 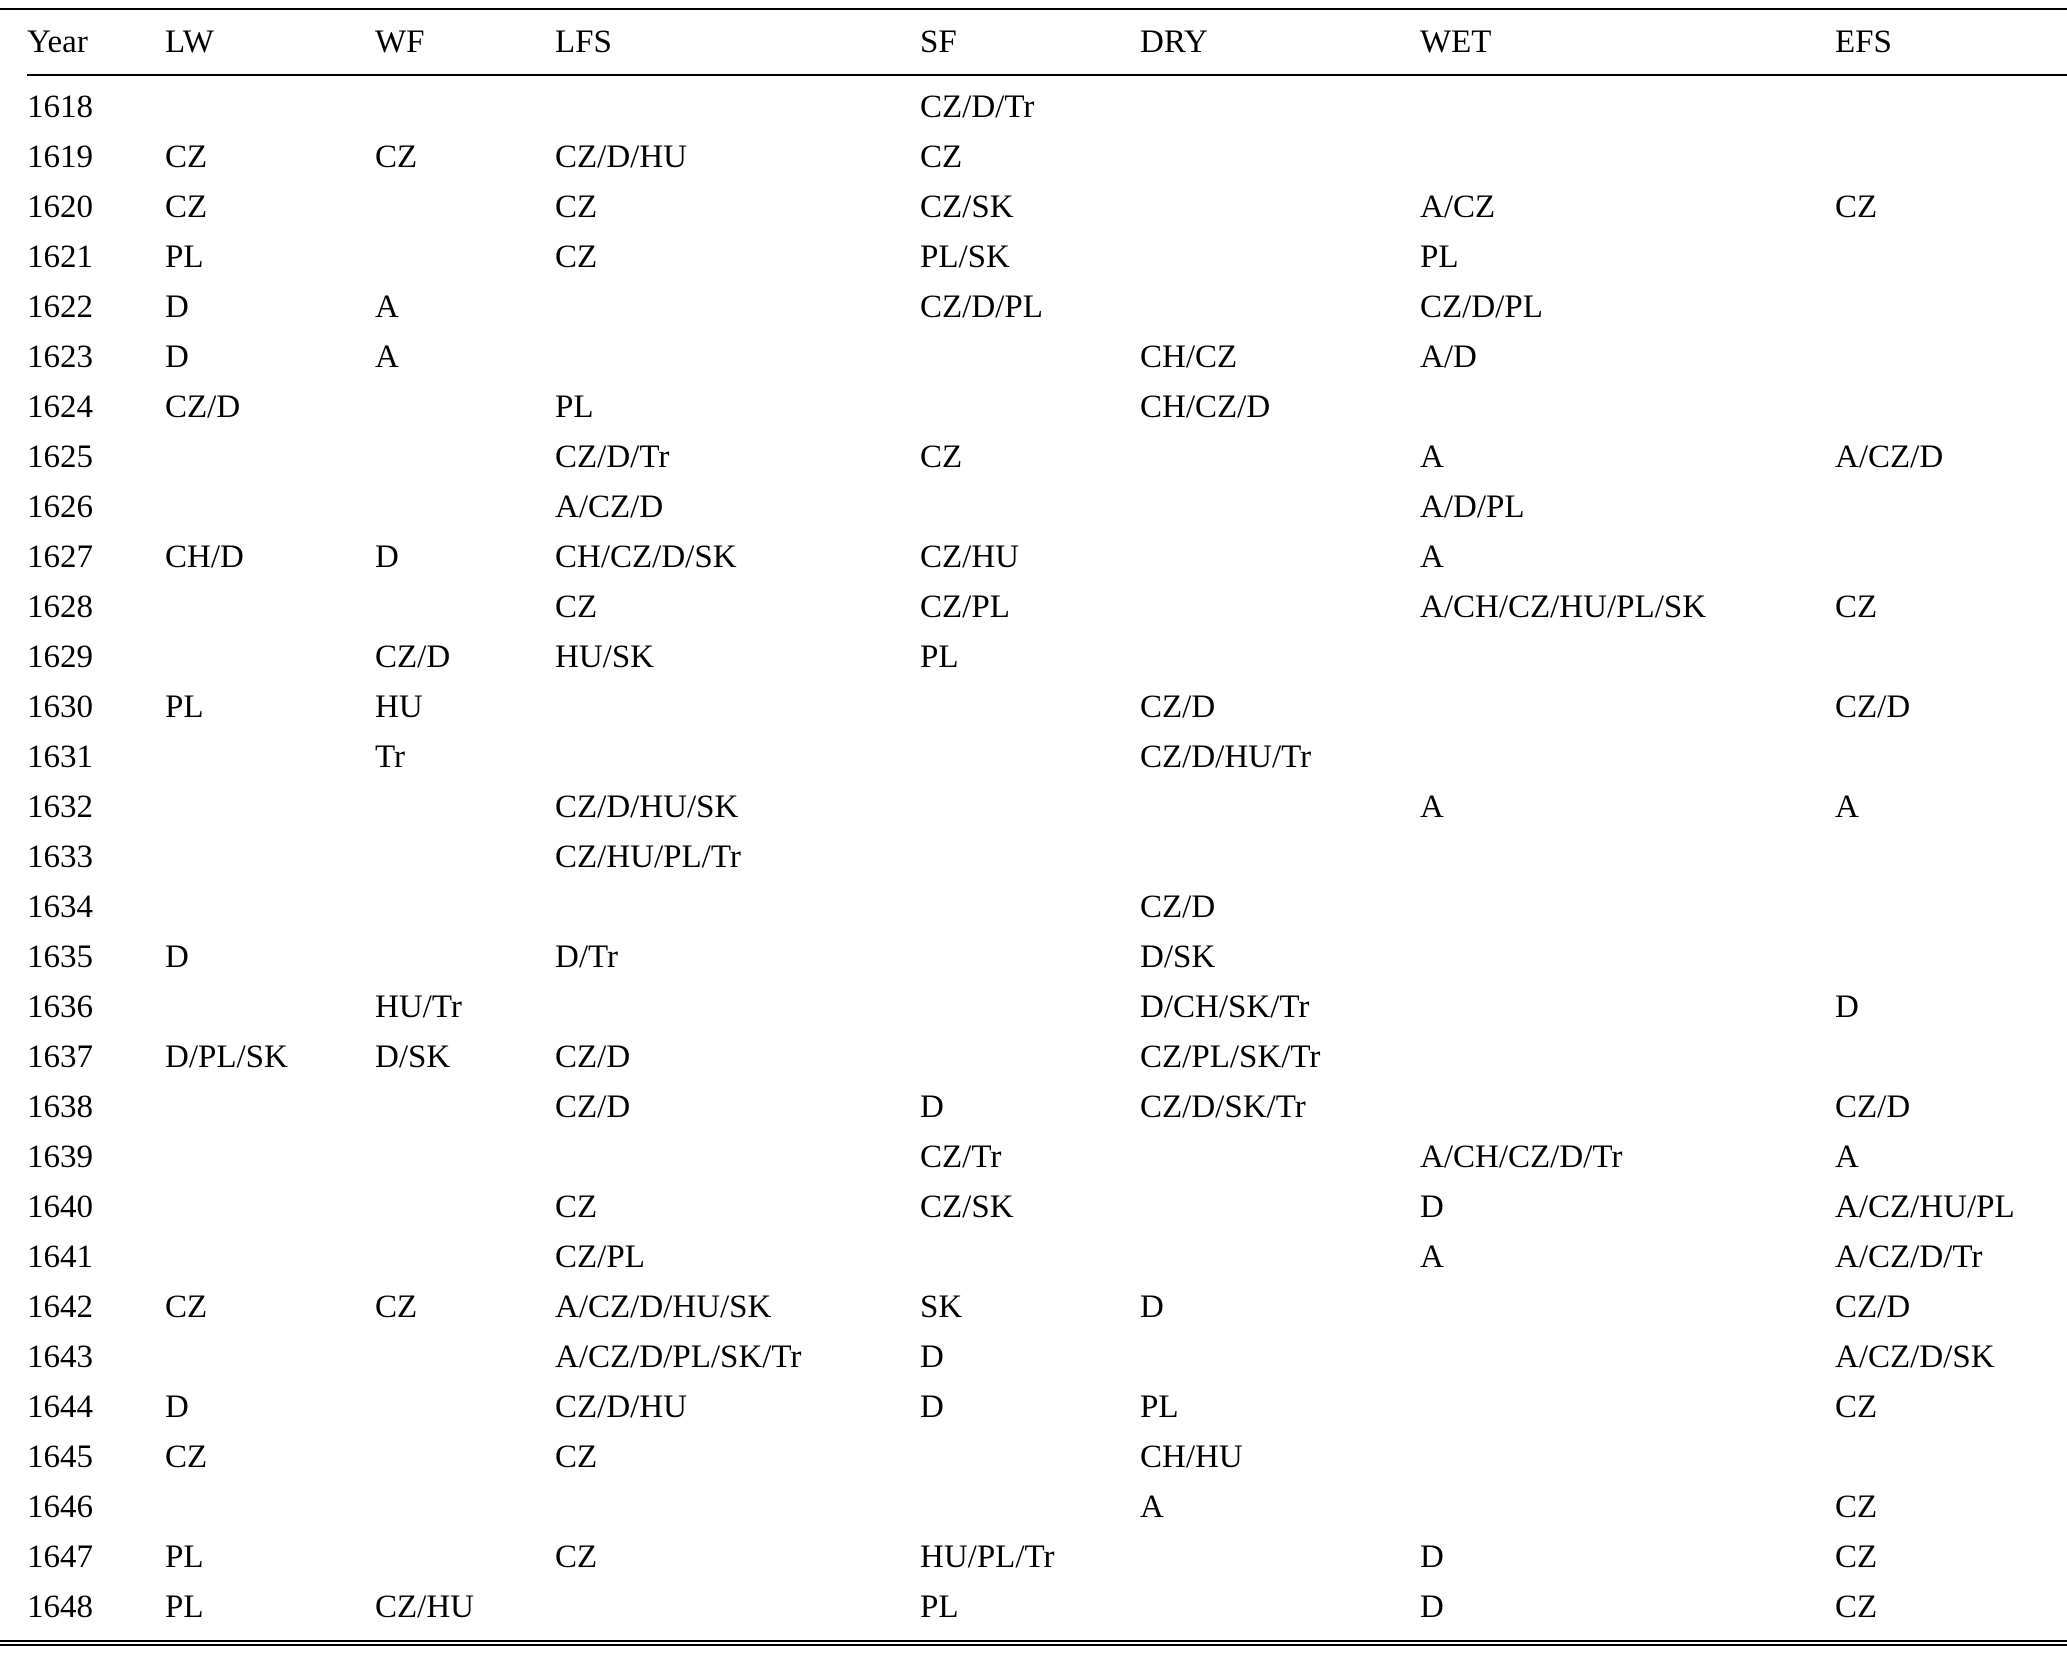 I want to click on table-cell: CZ/D/HU/SK, so click(x=647, y=806).